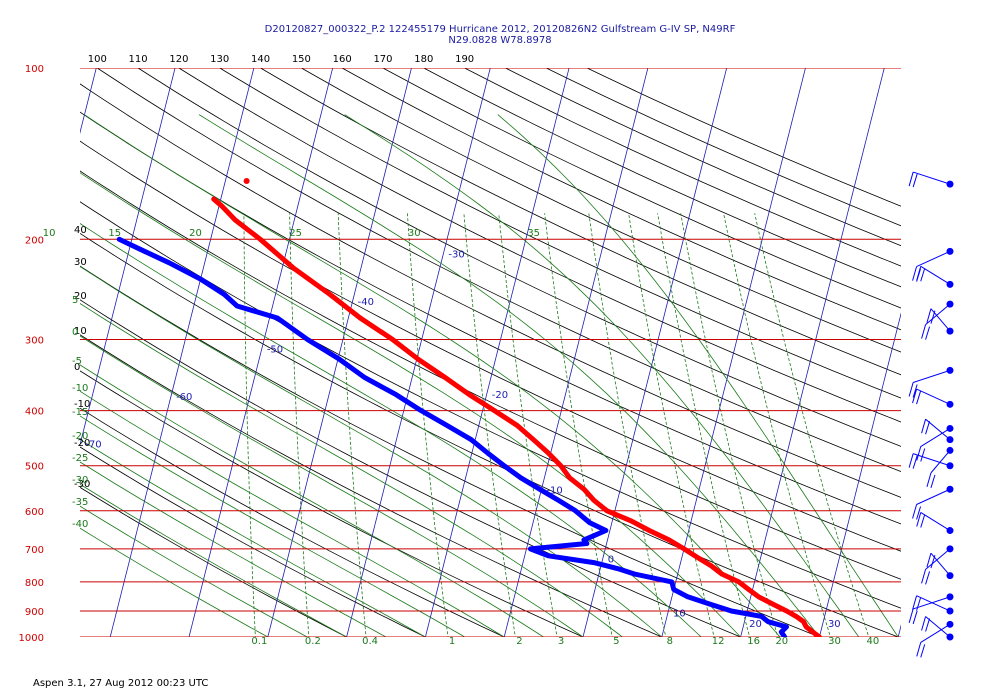 The width and height of the screenshot is (1000, 700). I want to click on mixing-ratio-label: 40, so click(872, 641).